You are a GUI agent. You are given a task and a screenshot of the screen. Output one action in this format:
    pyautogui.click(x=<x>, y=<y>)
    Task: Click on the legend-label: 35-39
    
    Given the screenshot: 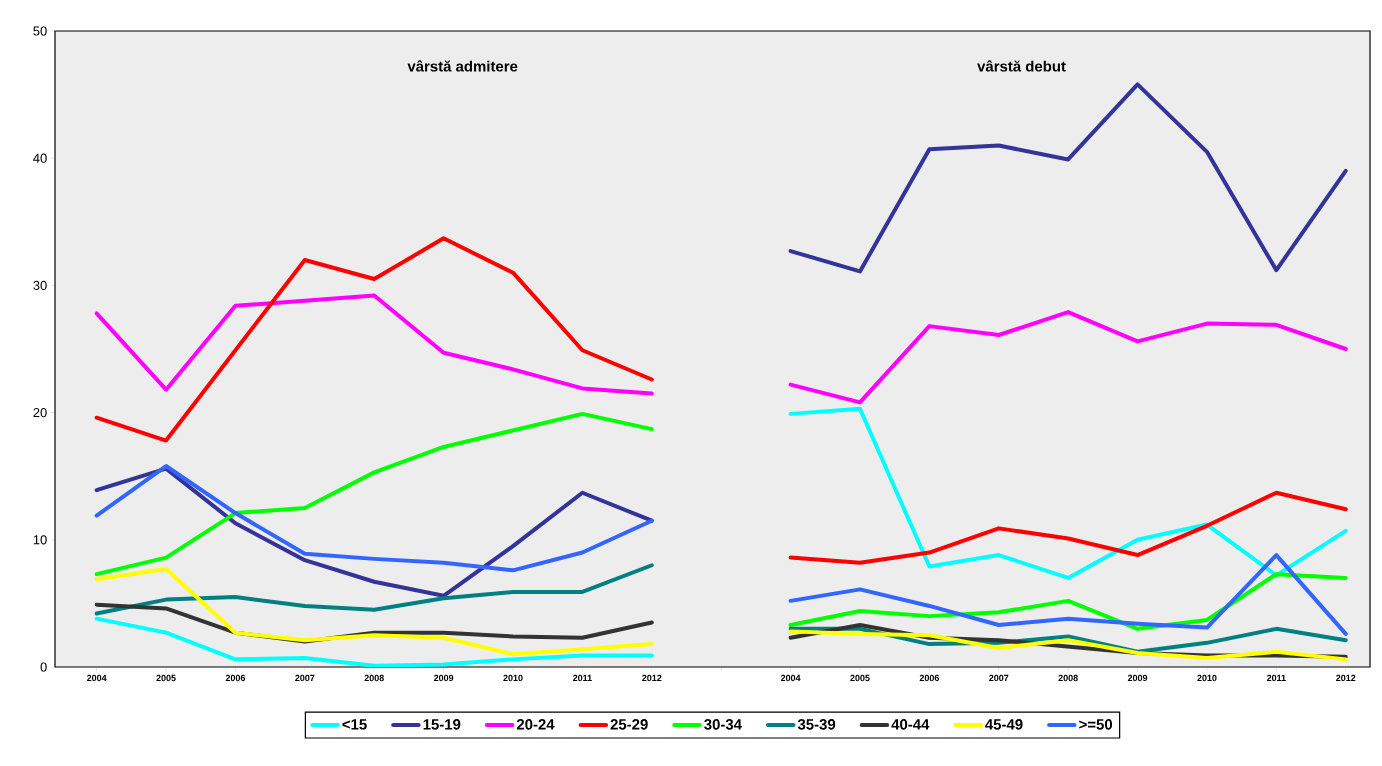 What is the action you would take?
    pyautogui.click(x=816, y=724)
    